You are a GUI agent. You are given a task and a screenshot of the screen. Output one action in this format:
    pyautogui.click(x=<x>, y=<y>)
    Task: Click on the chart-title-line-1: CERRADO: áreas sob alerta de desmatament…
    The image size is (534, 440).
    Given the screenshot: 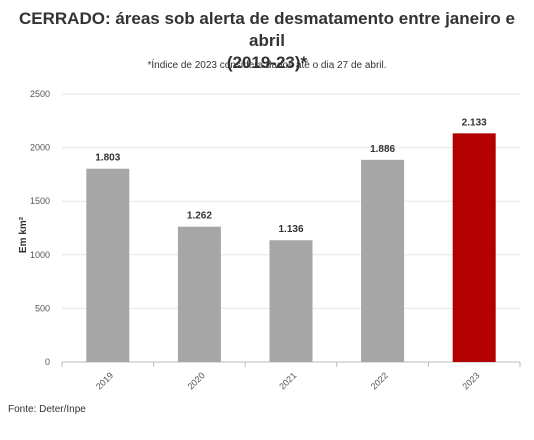 What is the action you would take?
    pyautogui.click(x=267, y=29)
    